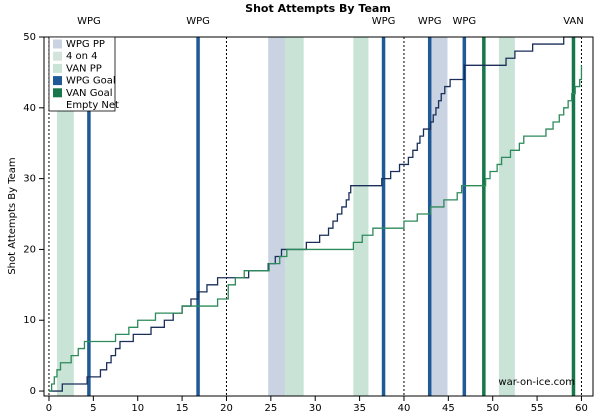 Image resolution: width=600 pixels, height=413 pixels. Describe the element at coordinates (573, 21) in the screenshot. I see `goal-label: VAN` at that location.